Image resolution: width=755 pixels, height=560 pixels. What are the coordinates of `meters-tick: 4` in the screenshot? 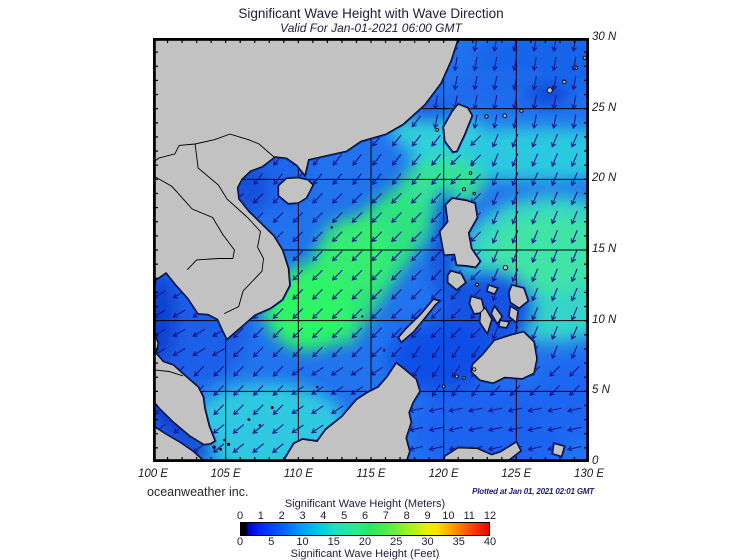 It's located at (323, 516).